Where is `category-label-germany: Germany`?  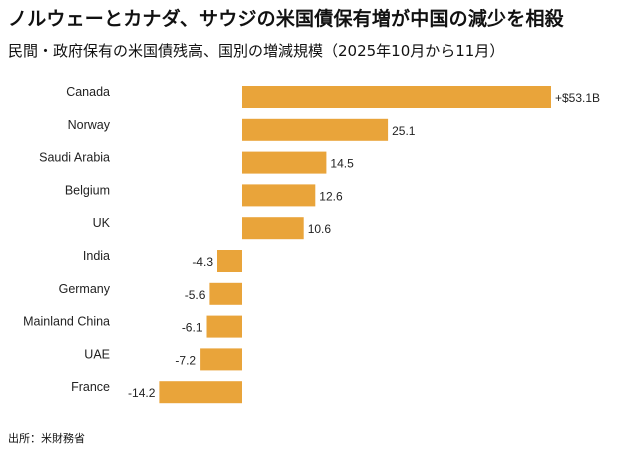 category-label-germany: Germany is located at coordinates (85, 289).